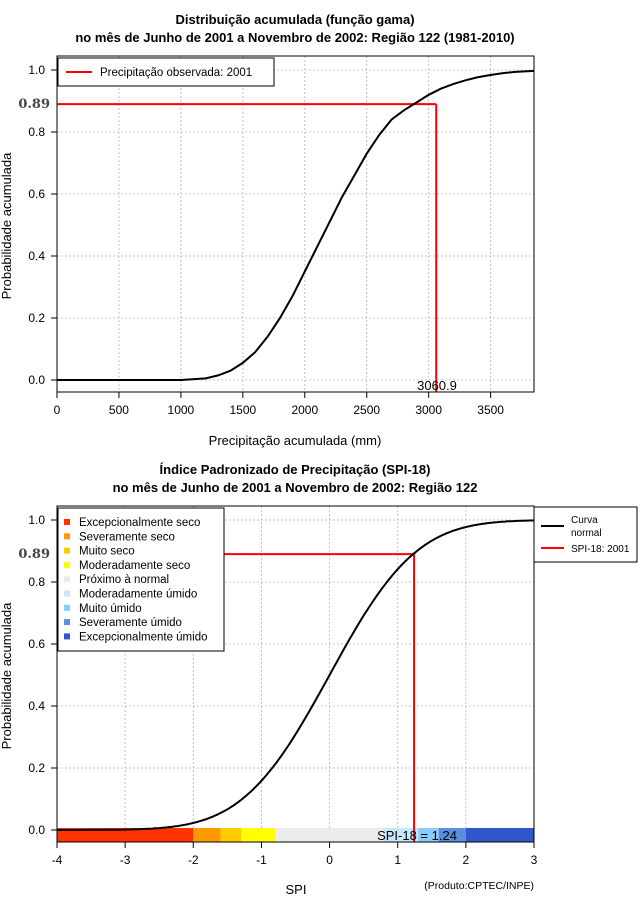 Image resolution: width=640 pixels, height=900 pixels. Describe the element at coordinates (34, 554) in the screenshot. I see `chart2-marker-y-label: 0.89` at that location.